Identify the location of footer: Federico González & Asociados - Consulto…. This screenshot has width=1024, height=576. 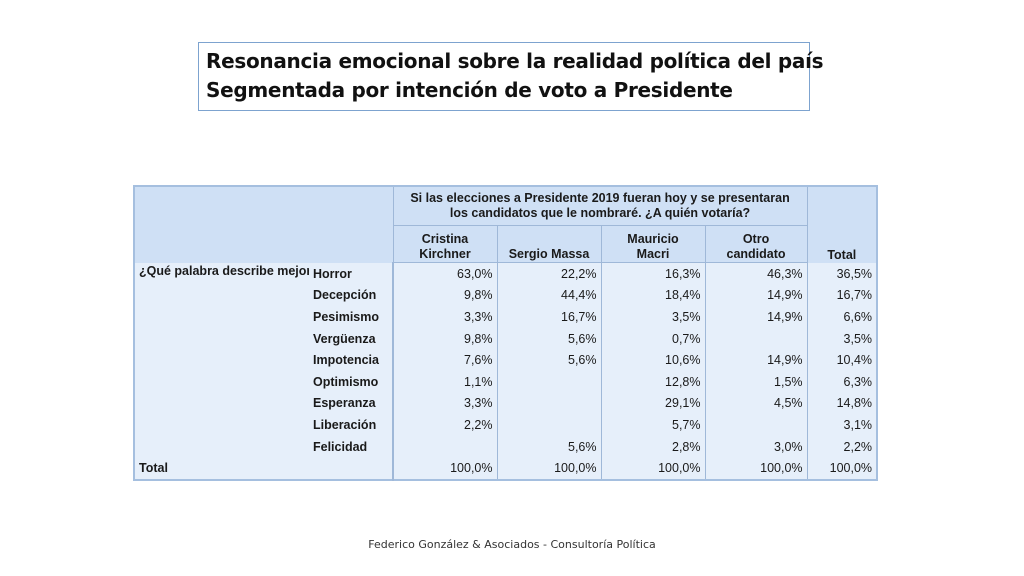
(512, 544).